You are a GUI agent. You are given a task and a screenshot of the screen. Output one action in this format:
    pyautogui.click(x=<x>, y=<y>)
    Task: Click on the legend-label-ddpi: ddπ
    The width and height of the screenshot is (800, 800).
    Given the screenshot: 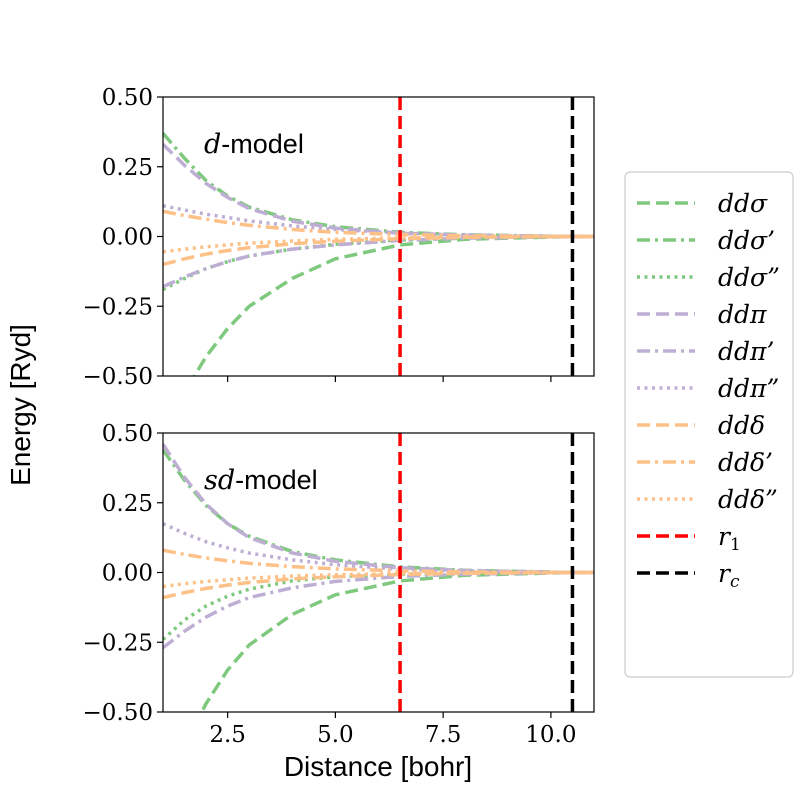 What is the action you would take?
    pyautogui.click(x=742, y=314)
    